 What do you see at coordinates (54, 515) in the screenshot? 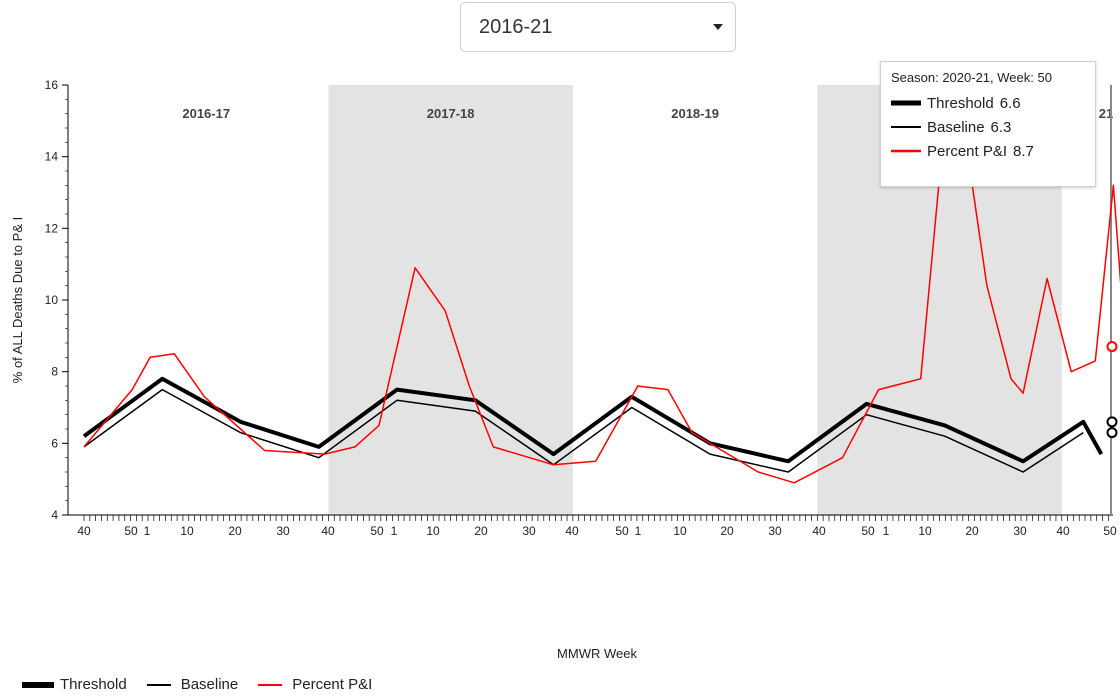
I see `y-tick-label: 4` at bounding box center [54, 515].